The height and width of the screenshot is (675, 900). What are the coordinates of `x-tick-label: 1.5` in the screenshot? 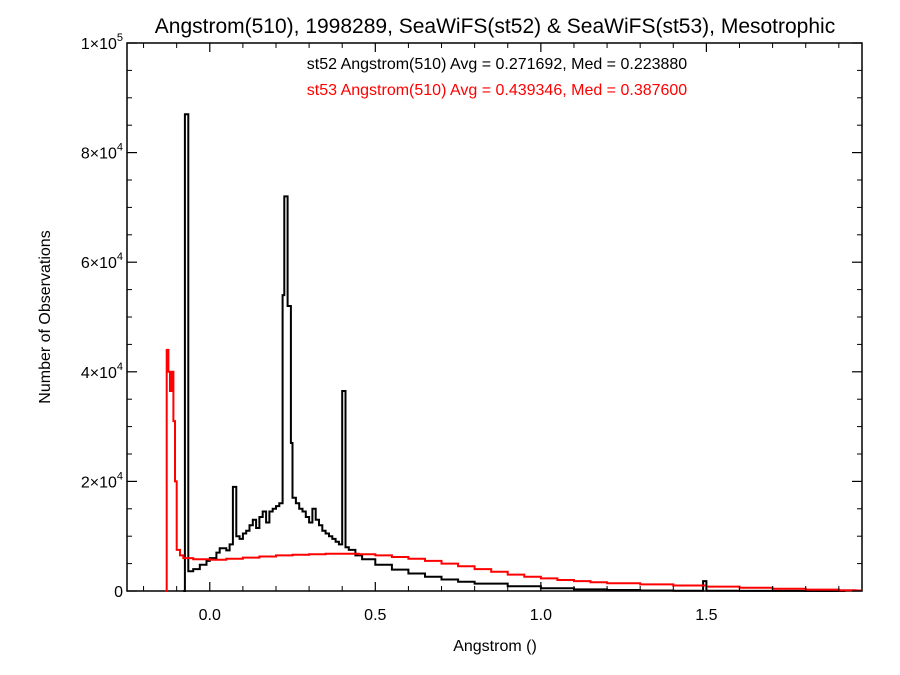 It's located at (706, 615).